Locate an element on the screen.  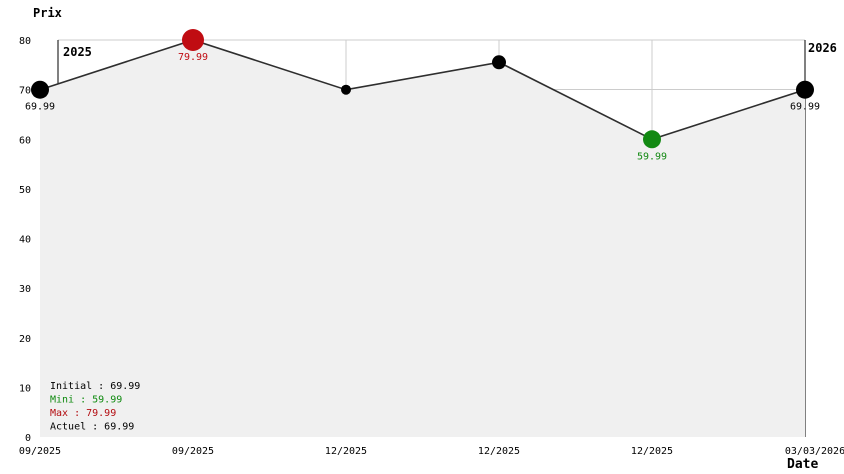
legend-actuel: Actuel : 69.99 is located at coordinates (92, 427).